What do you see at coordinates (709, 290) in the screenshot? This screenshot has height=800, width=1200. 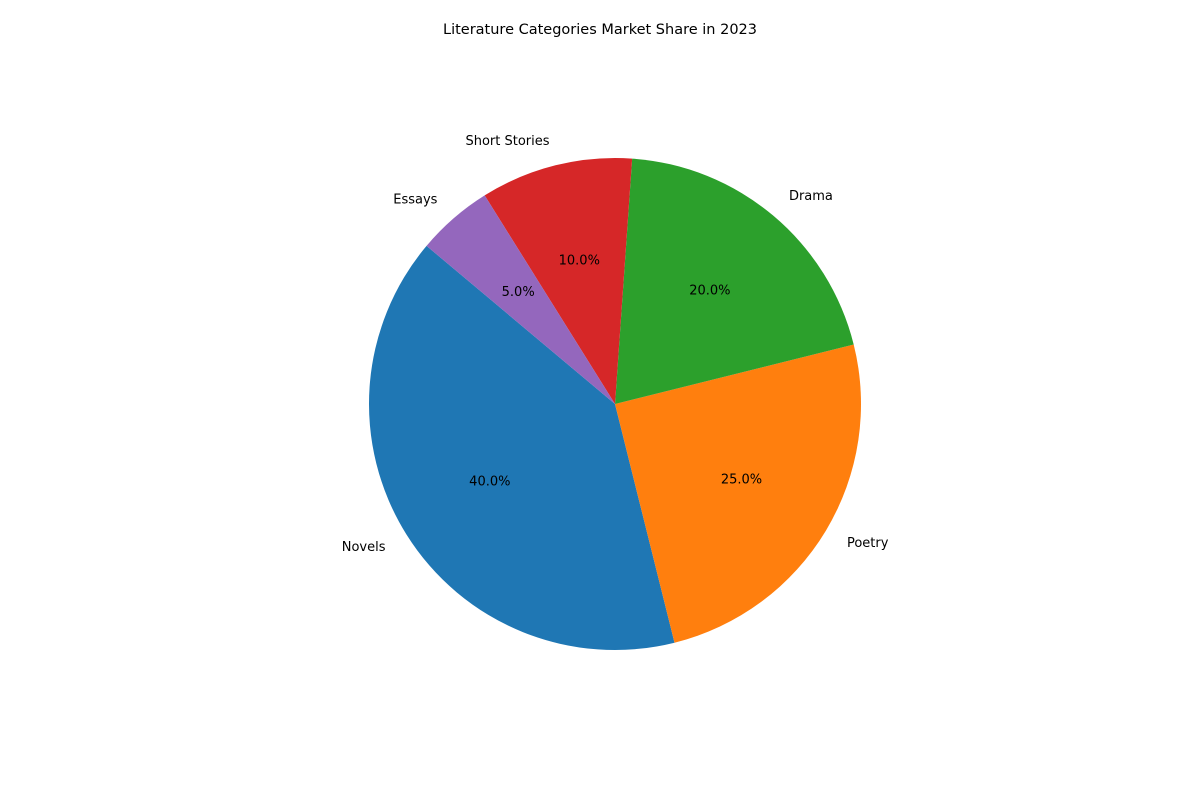 I see `percent-label-drama: 20.0%` at bounding box center [709, 290].